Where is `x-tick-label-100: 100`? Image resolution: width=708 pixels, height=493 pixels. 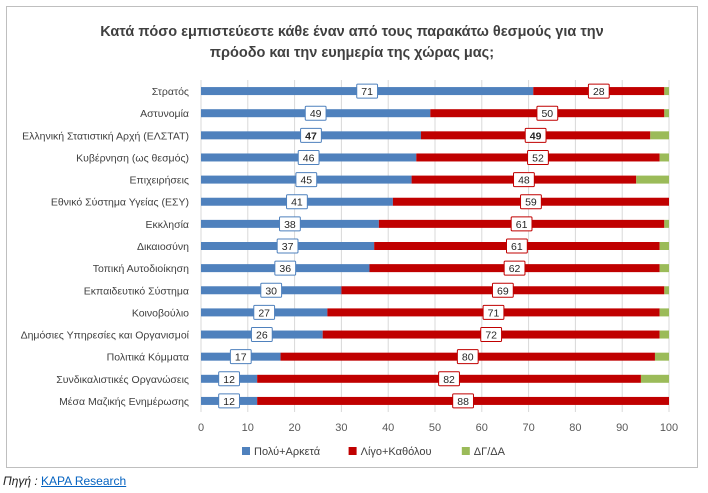 x-tick-label-100: 100 is located at coordinates (669, 428).